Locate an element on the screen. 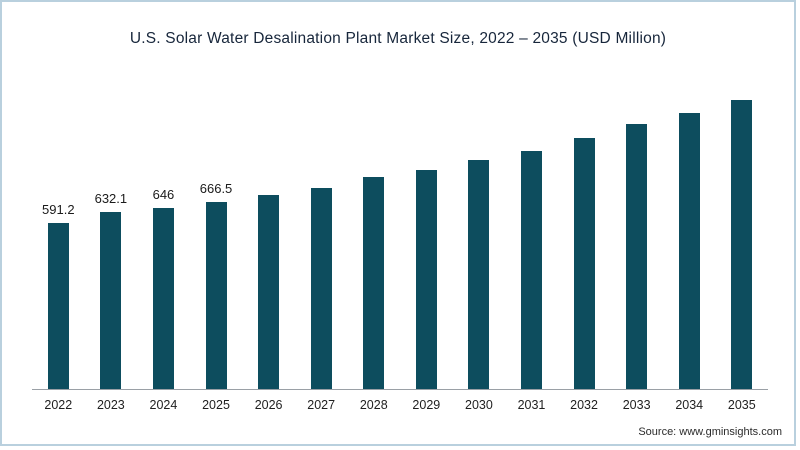 The width and height of the screenshot is (800, 450). x-axis-tick-label: 2023 is located at coordinates (110, 405).